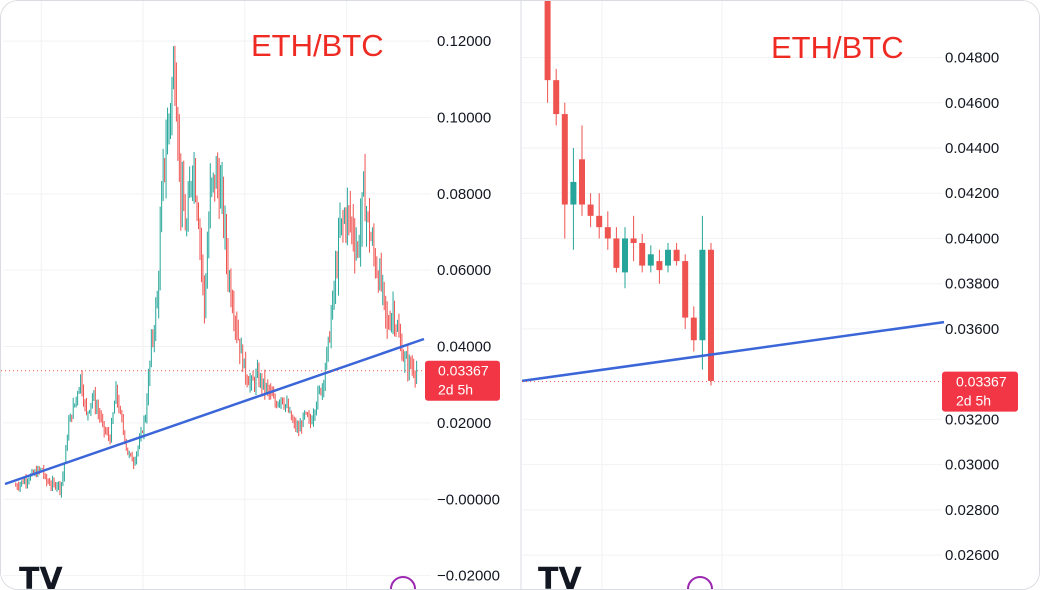 This screenshot has height=590, width=1040. What do you see at coordinates (972, 510) in the screenshot?
I see `y-tick-label: 0.02800` at bounding box center [972, 510].